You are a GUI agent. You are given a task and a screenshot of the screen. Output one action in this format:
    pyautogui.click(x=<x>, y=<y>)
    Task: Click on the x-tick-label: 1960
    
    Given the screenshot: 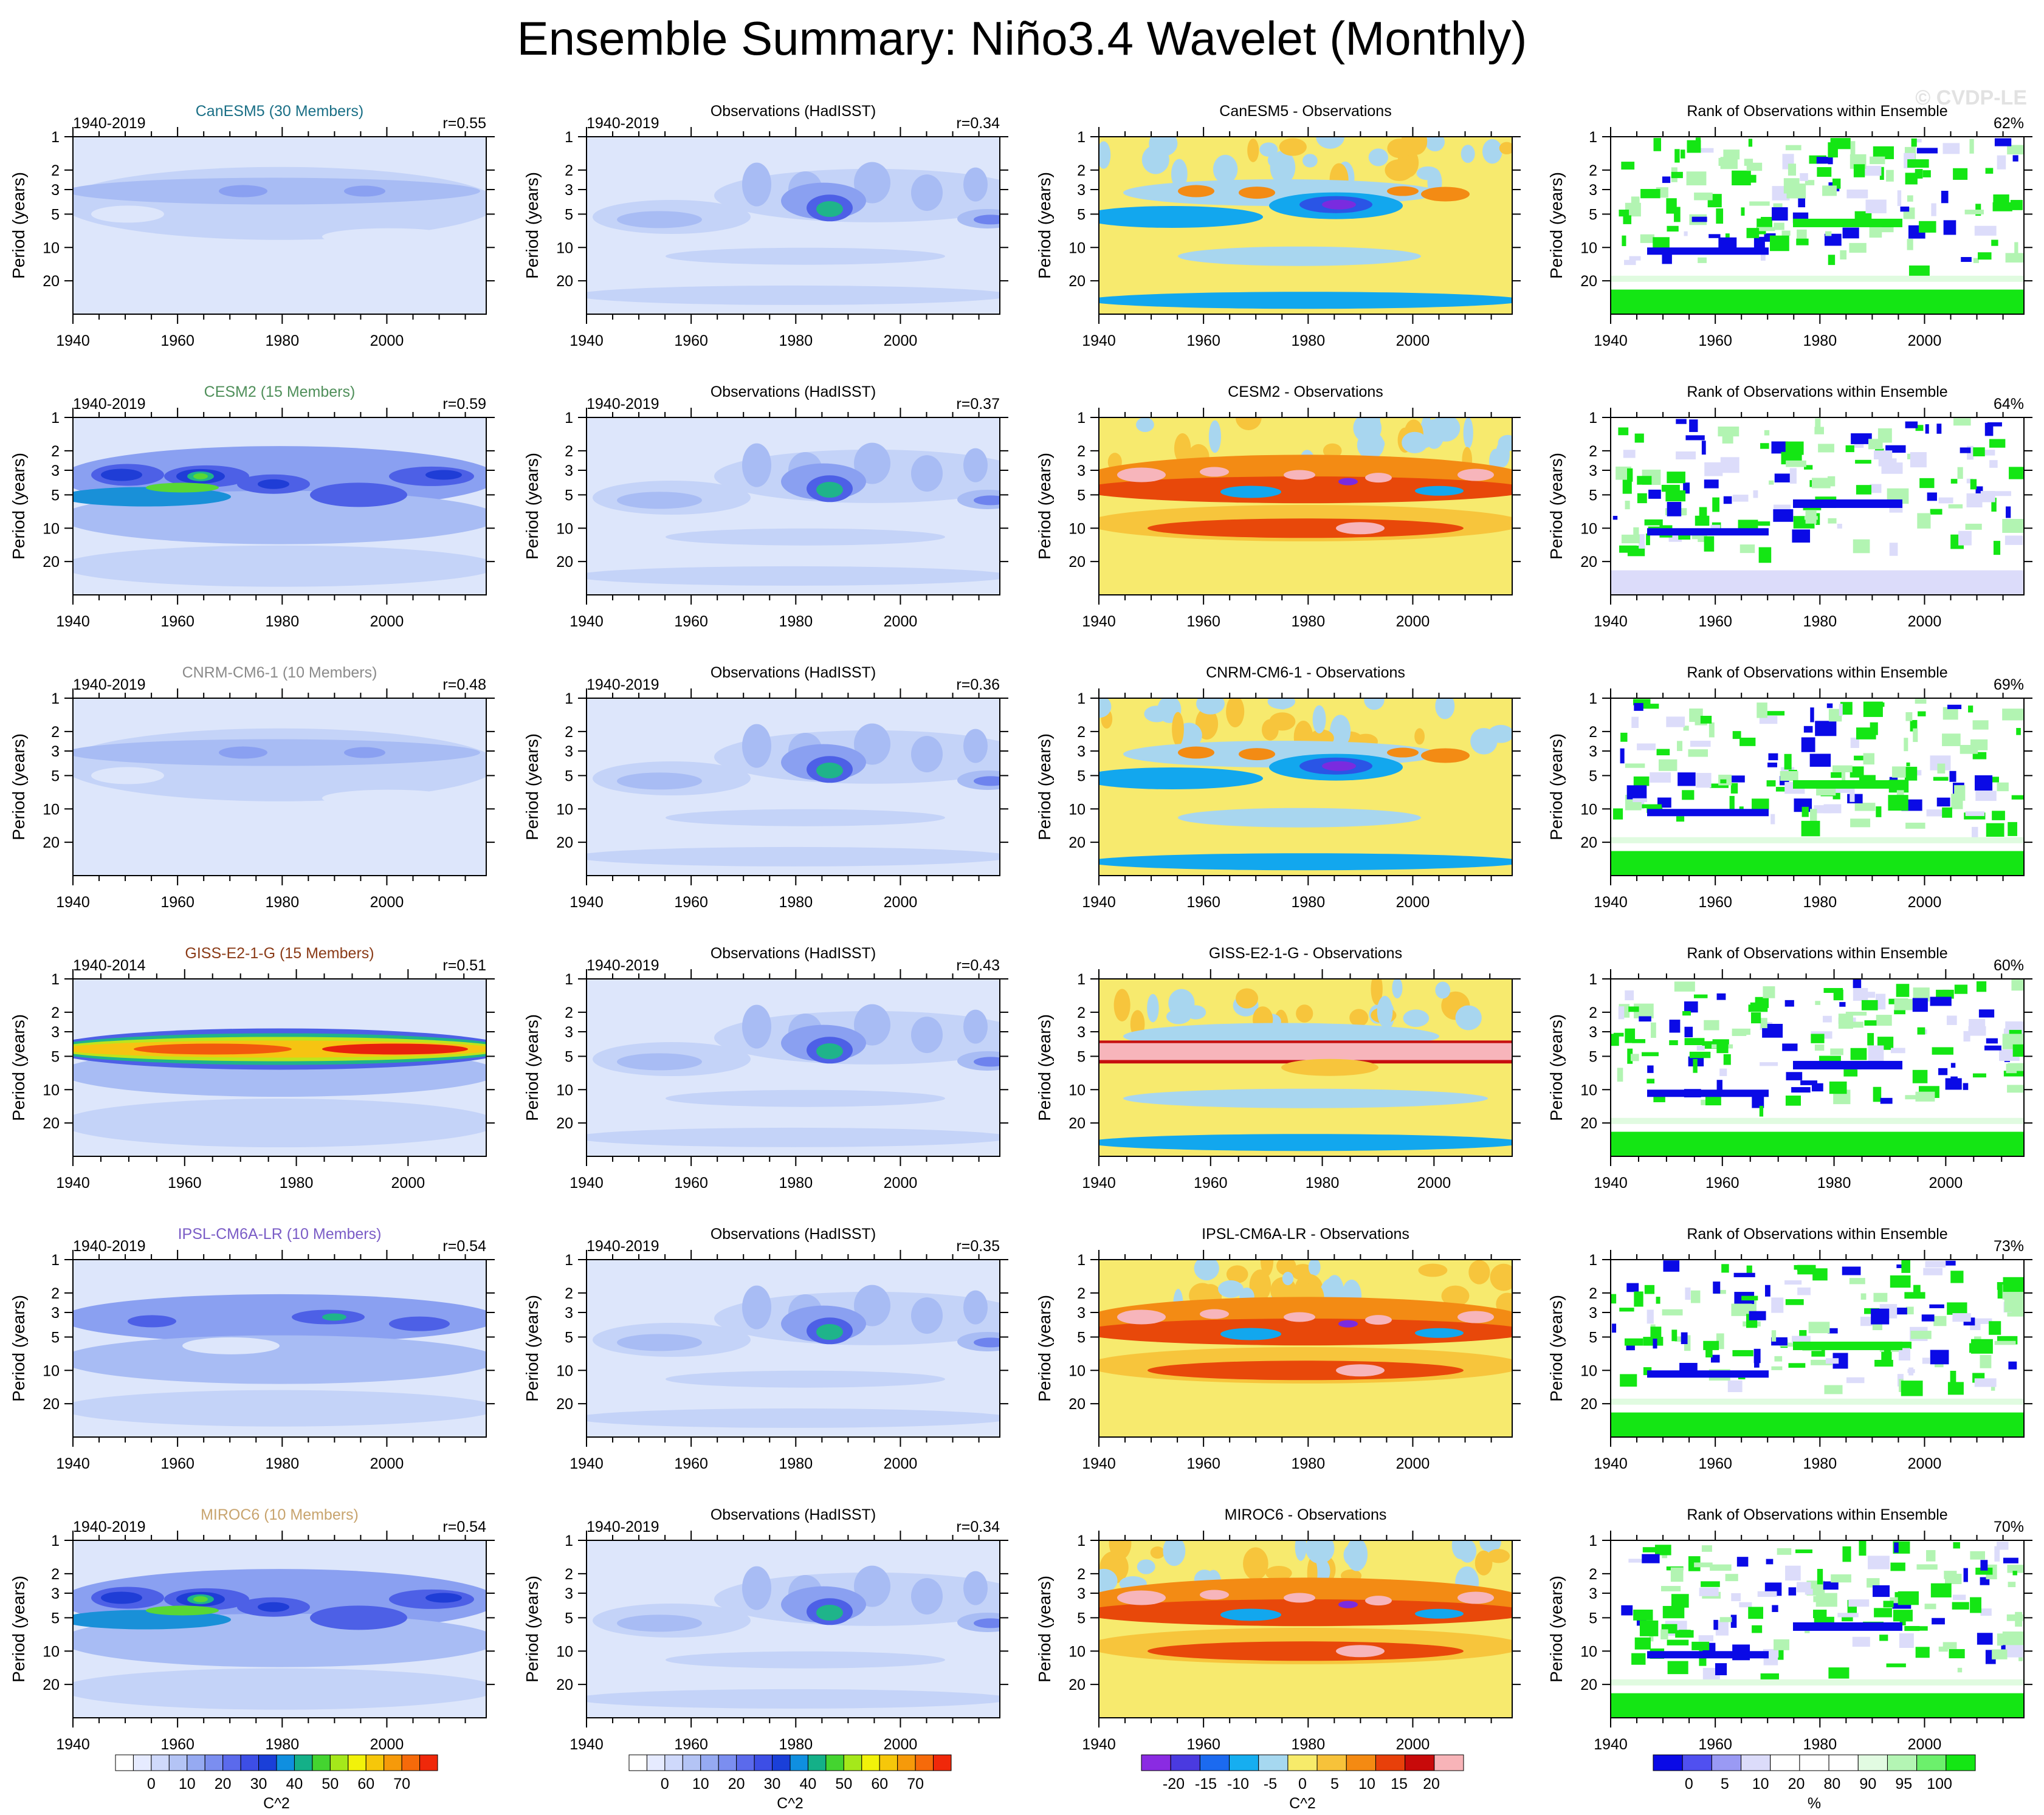 What is the action you would take?
    pyautogui.click(x=1715, y=1463)
    